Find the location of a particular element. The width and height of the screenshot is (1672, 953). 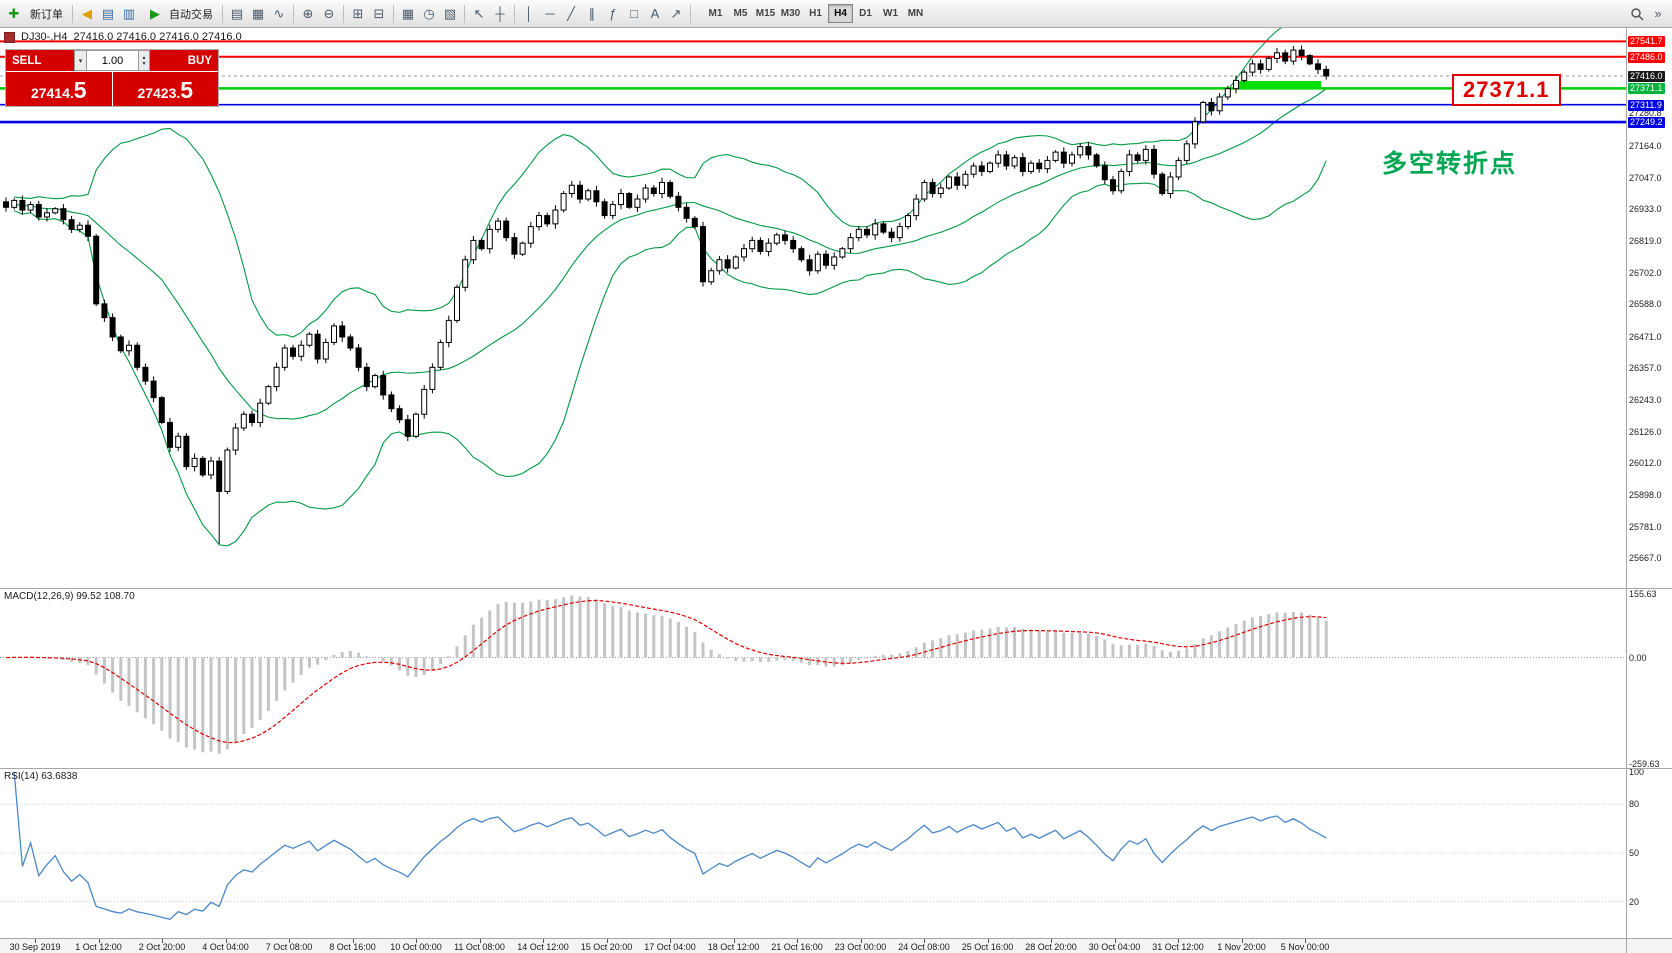

macd-scale-label: 0.00 is located at coordinates (1638, 657).